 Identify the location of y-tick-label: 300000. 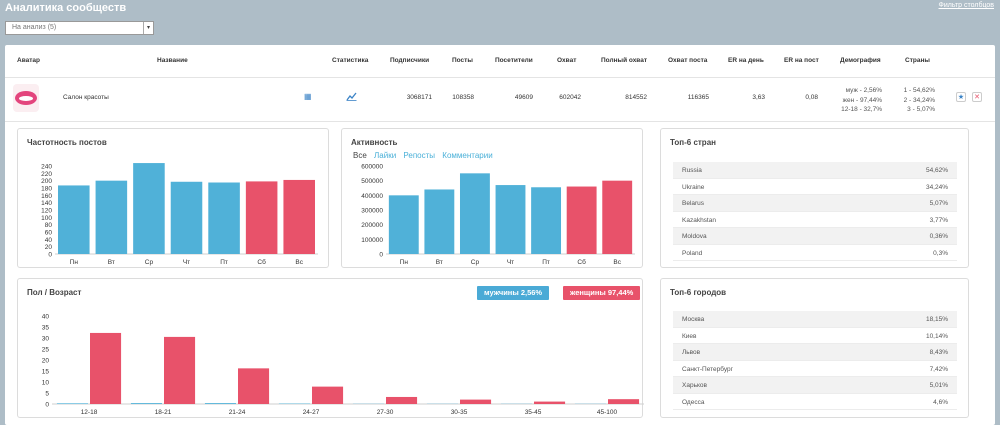
(372, 211).